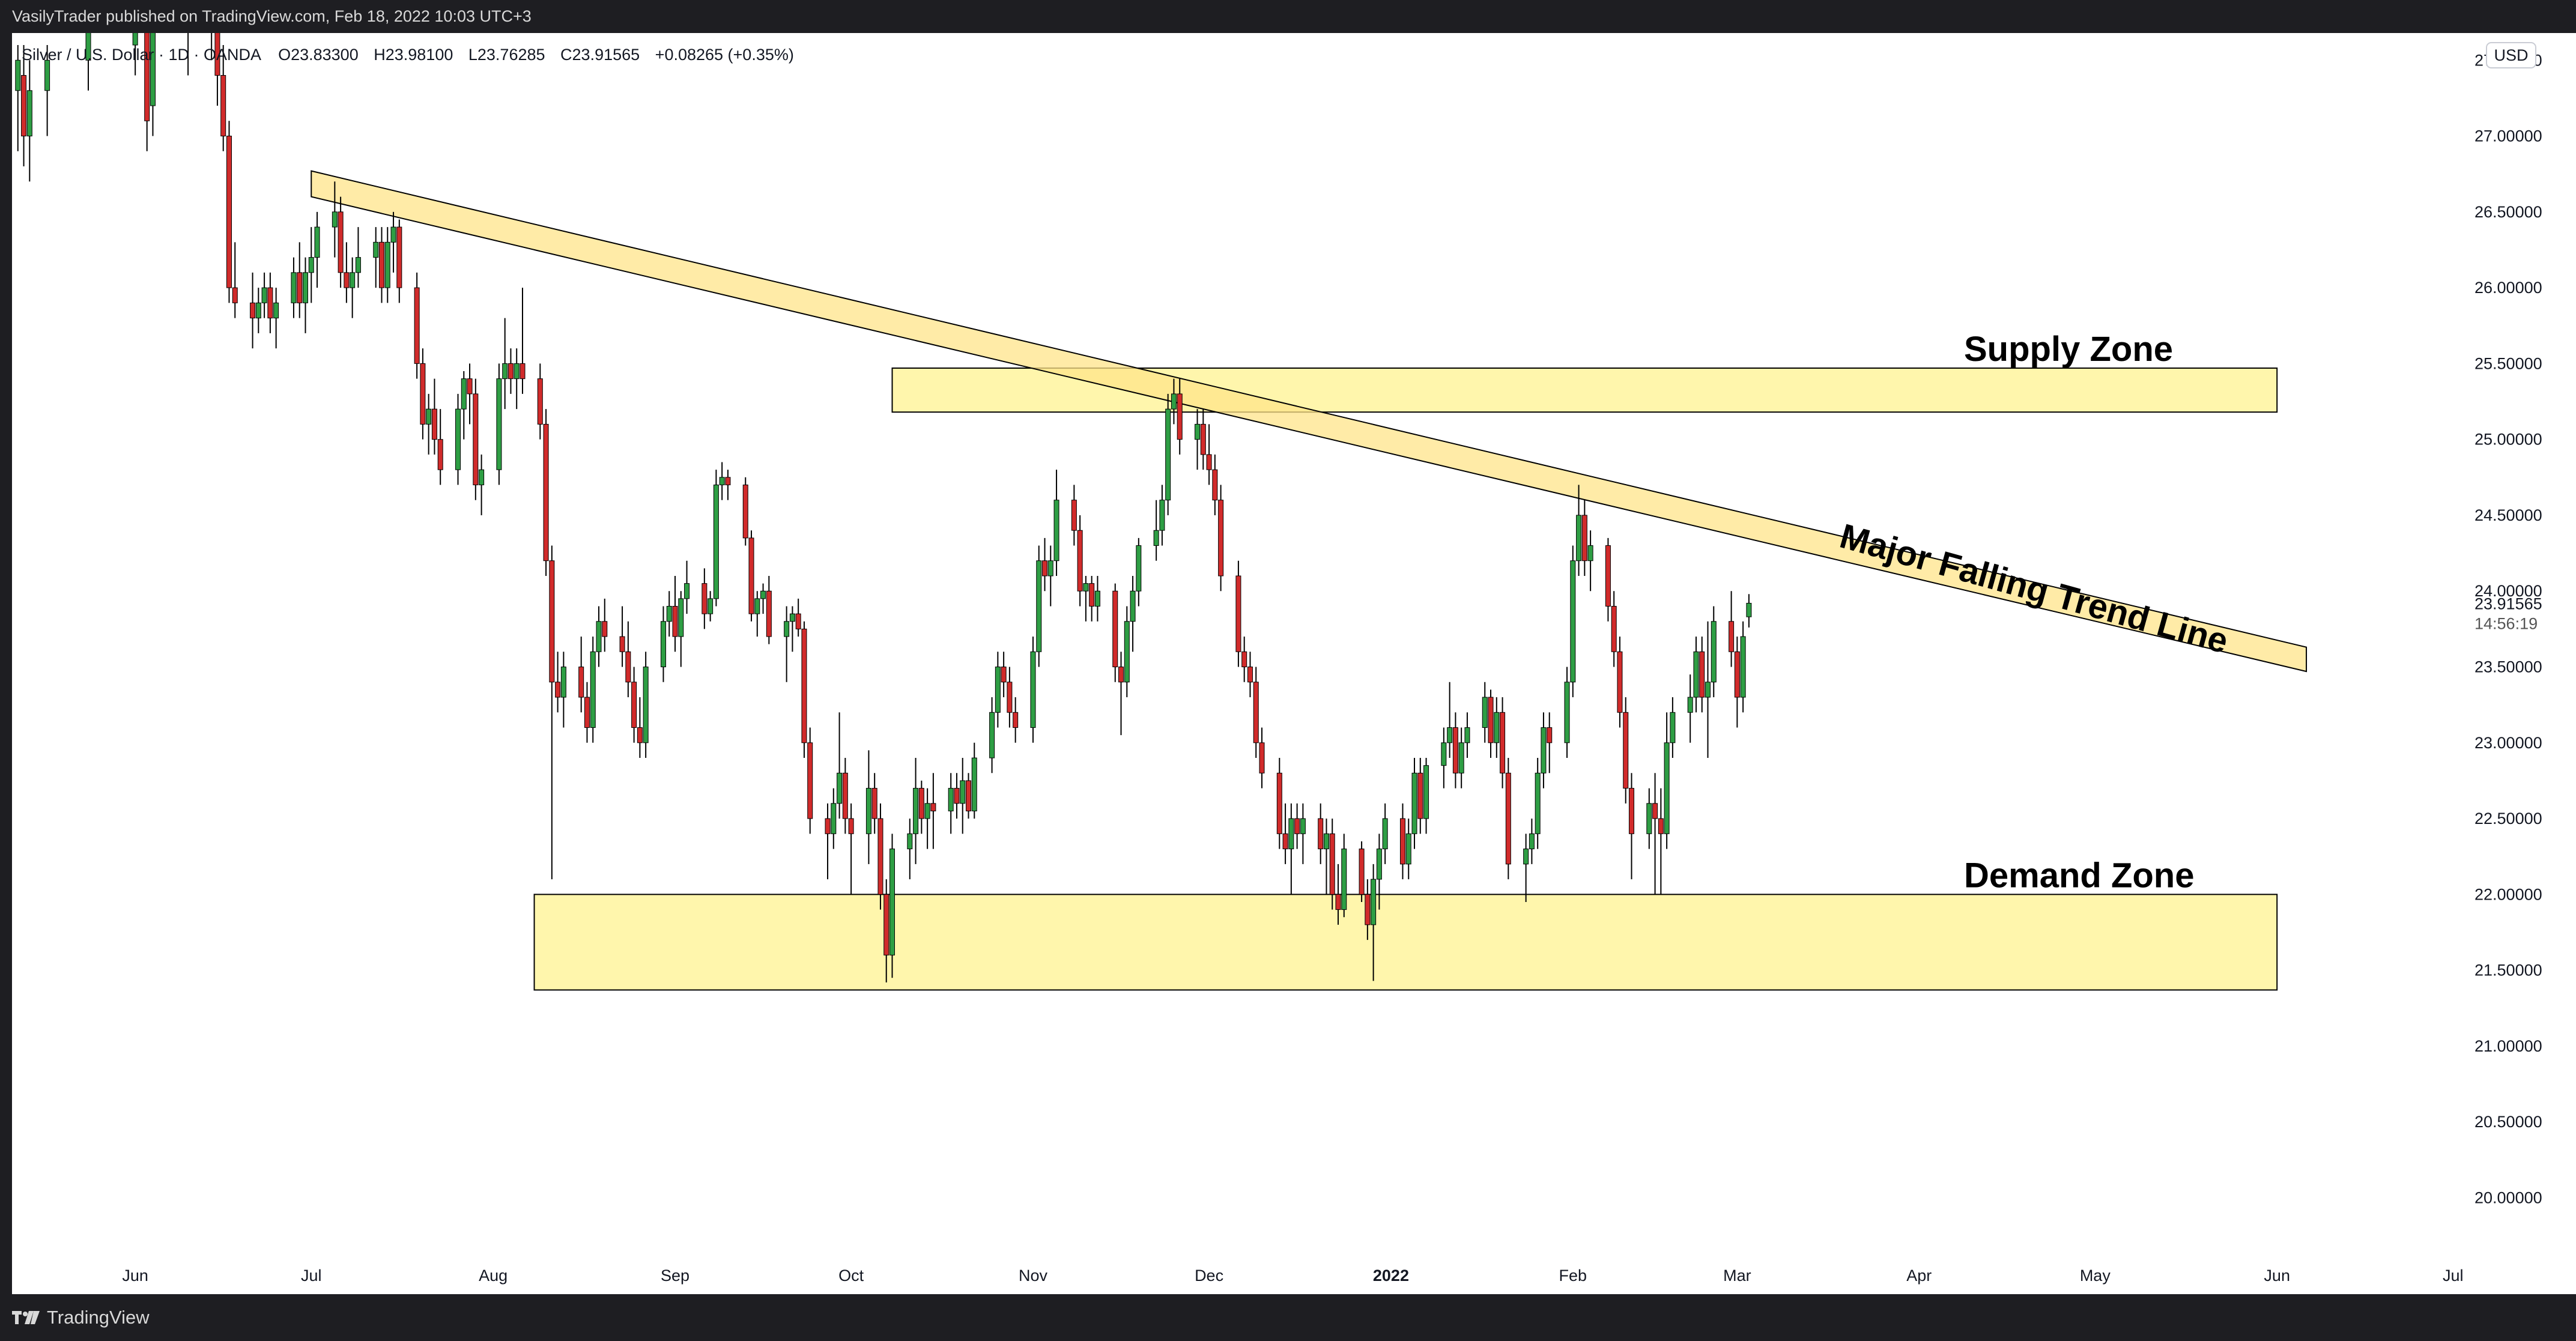 The width and height of the screenshot is (2576, 1341). Describe the element at coordinates (675, 1276) in the screenshot. I see `x-tick-label: Sep` at that location.